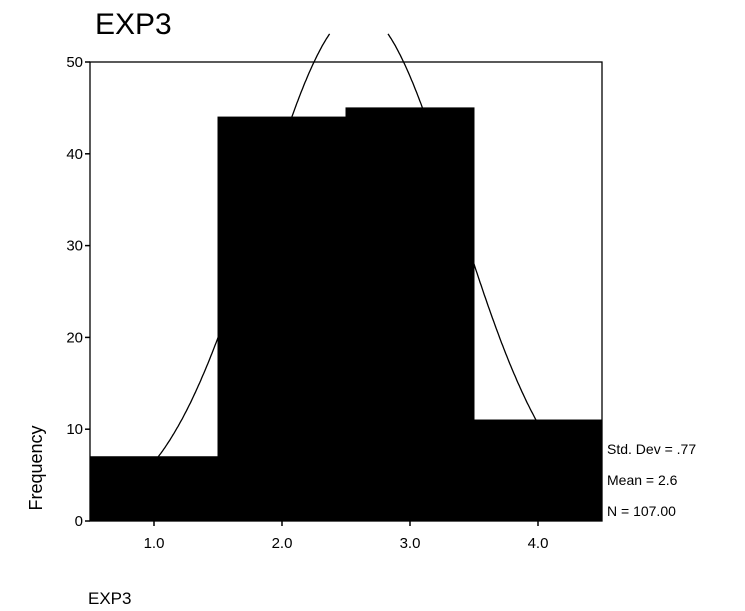 The height and width of the screenshot is (611, 745). What do you see at coordinates (410, 314) in the screenshot?
I see `bar-3.0` at bounding box center [410, 314].